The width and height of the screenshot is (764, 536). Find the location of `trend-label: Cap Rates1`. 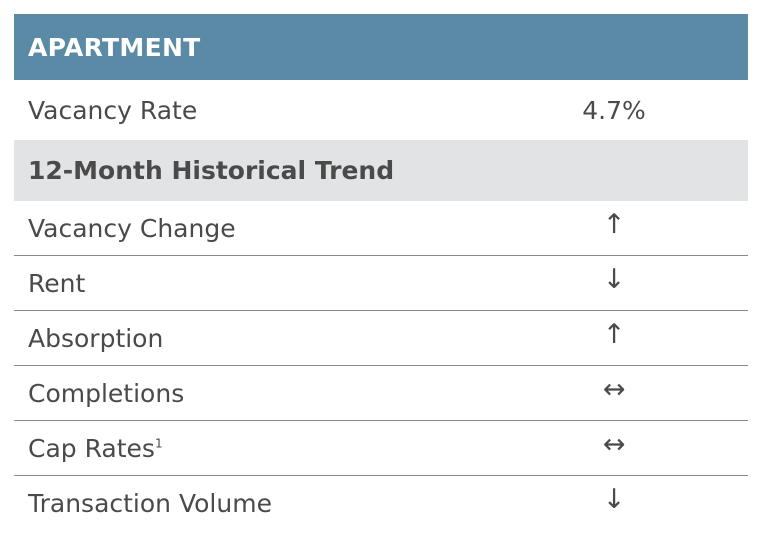

trend-label: Cap Rates1 is located at coordinates (95, 448).